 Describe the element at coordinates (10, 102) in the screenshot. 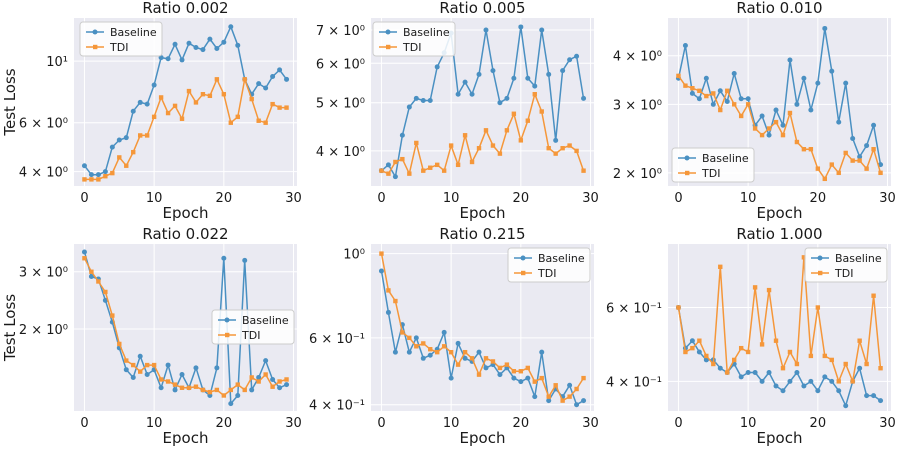

I see `y-axis-label: Test Loss` at that location.